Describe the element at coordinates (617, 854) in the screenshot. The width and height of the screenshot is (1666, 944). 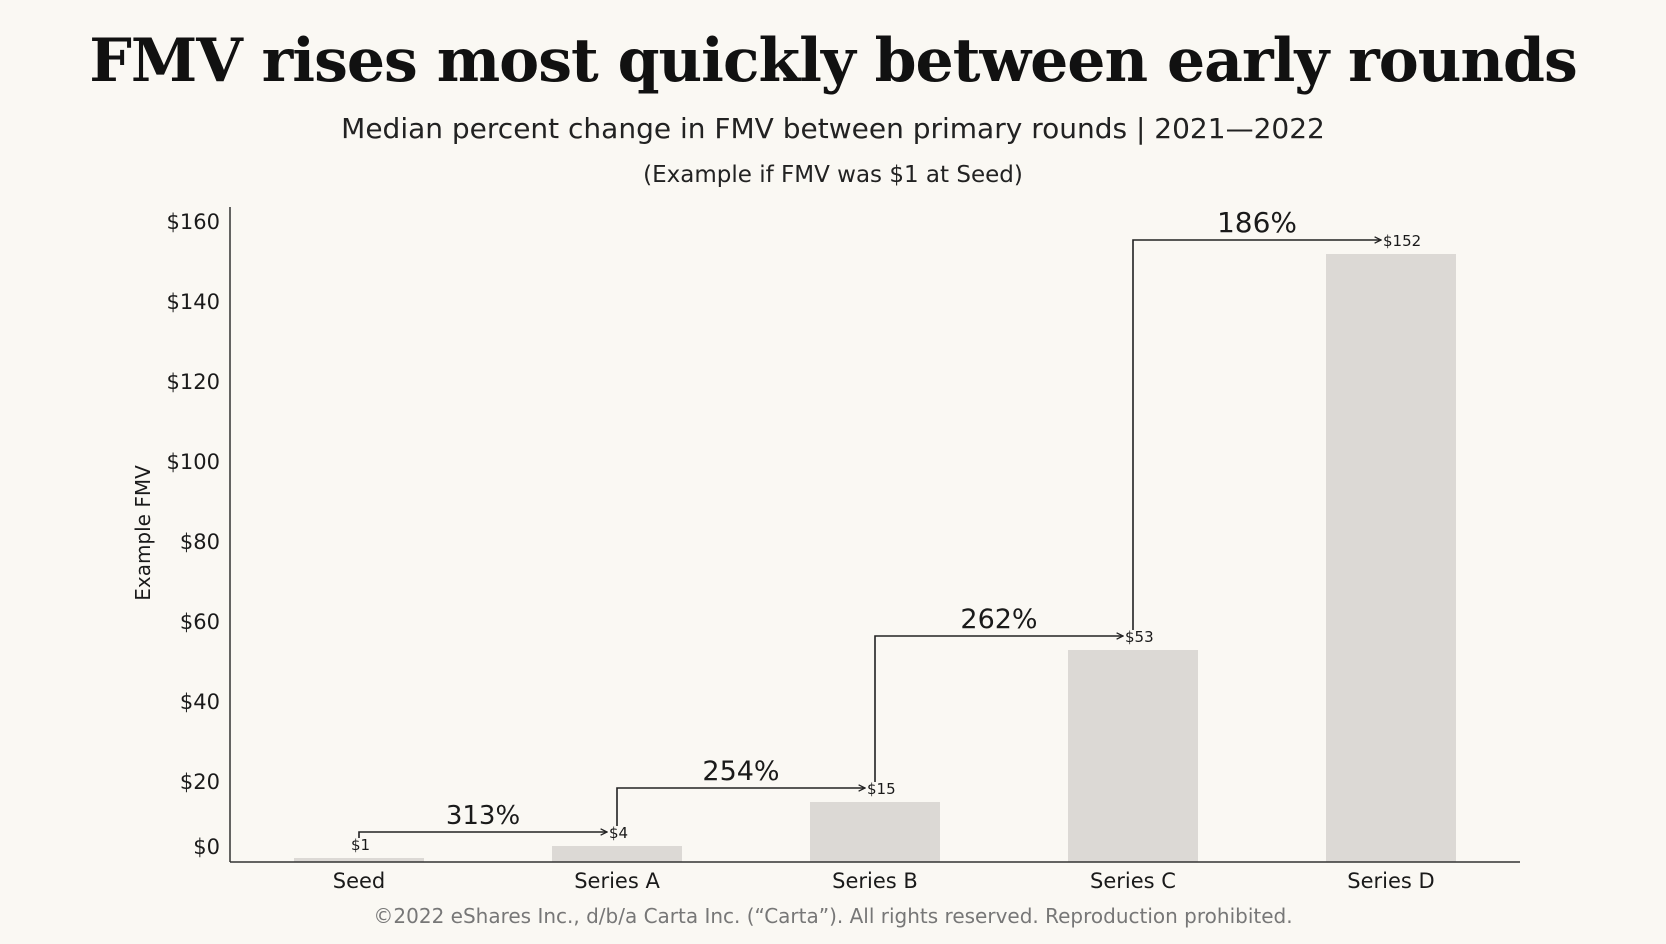
I see `bar-series-a` at that location.